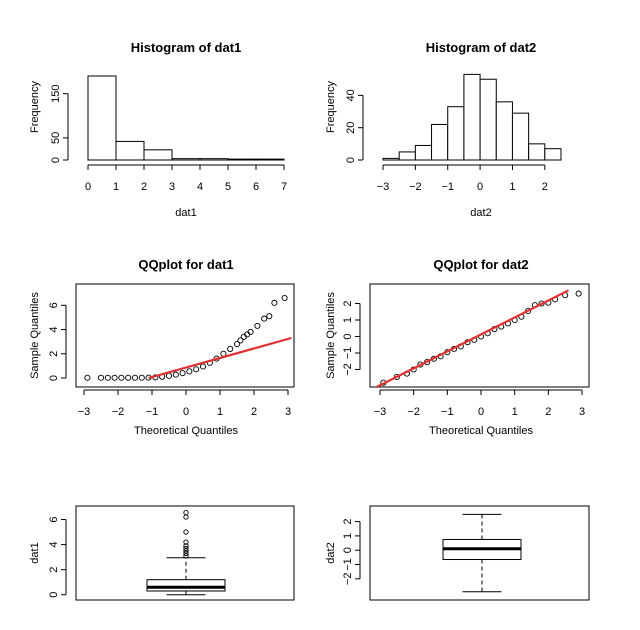 This screenshot has height=630, width=640. I want to click on x-tick-label: 6, so click(256, 187).